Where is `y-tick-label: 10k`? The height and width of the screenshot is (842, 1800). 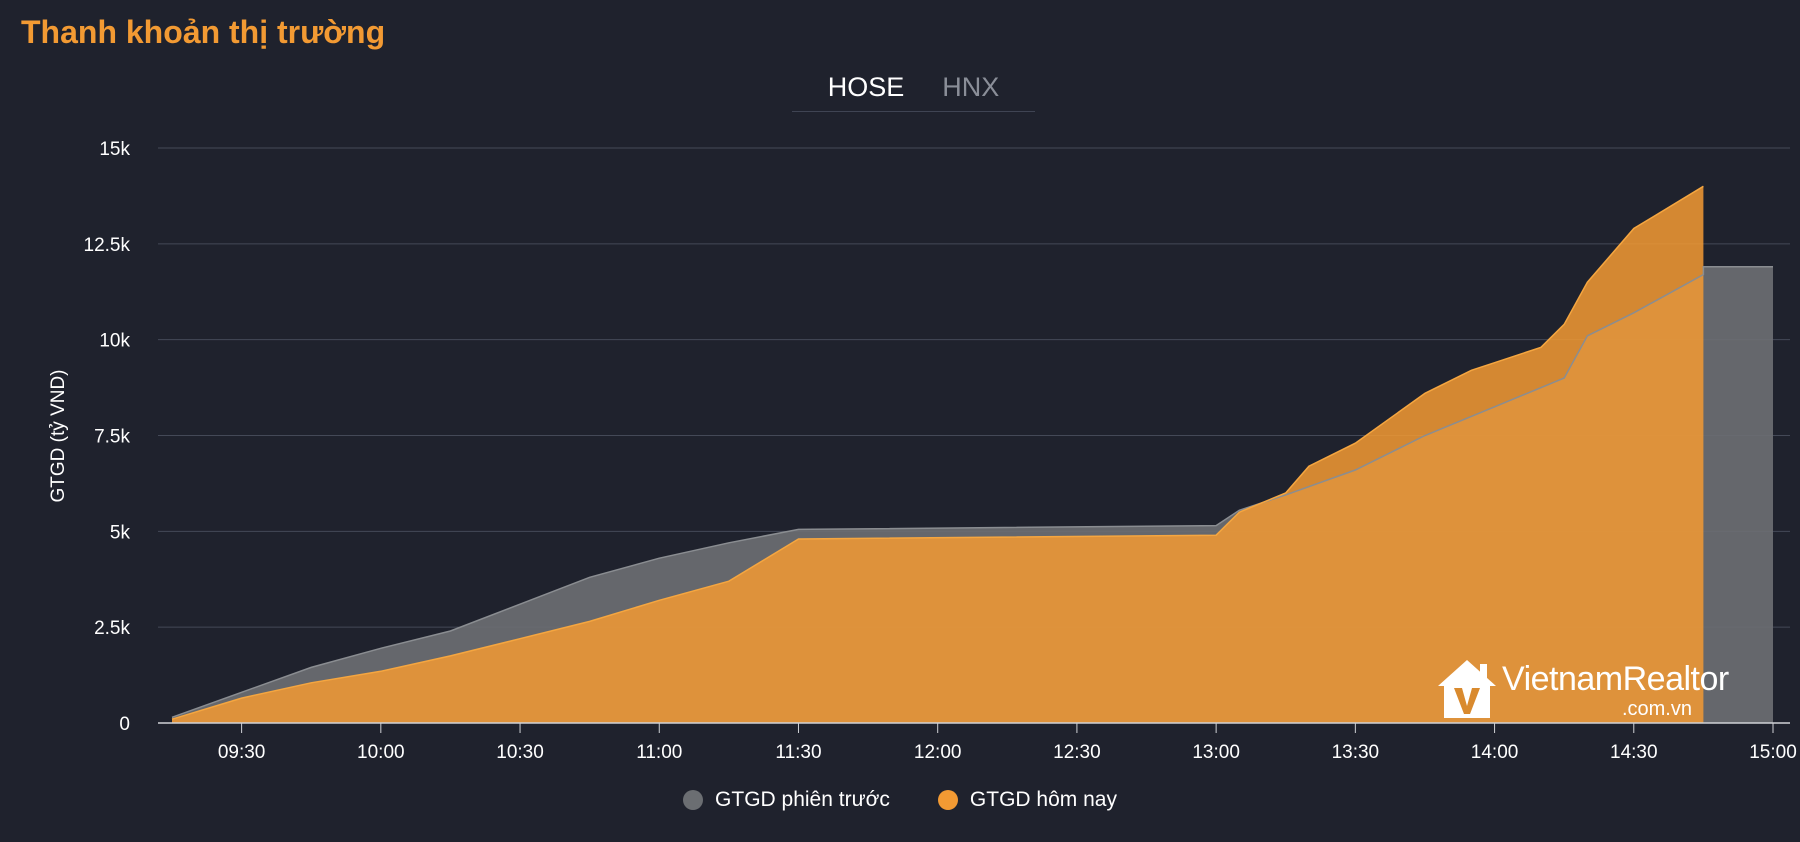
y-tick-label: 10k is located at coordinates (114, 341).